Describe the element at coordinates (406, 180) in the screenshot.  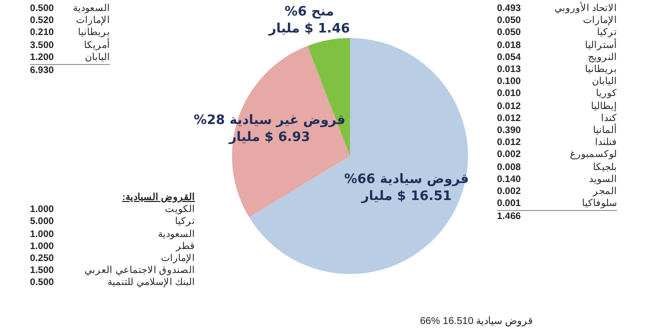
I see `category-label: قروض سيادية 66%` at that location.